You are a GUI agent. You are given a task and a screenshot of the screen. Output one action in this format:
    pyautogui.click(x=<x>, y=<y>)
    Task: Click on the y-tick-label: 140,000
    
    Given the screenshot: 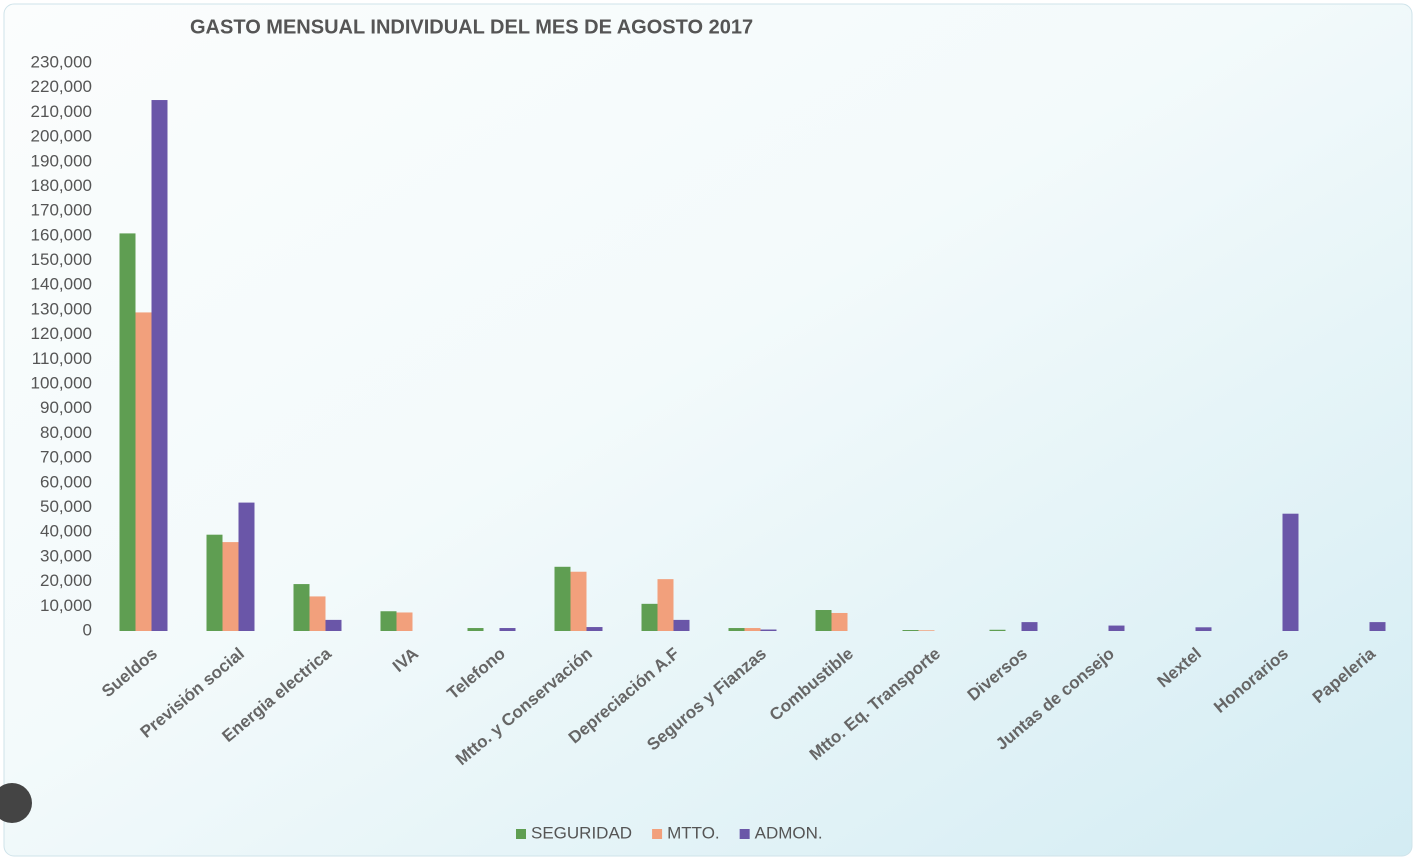 What is the action you would take?
    pyautogui.click(x=61, y=284)
    